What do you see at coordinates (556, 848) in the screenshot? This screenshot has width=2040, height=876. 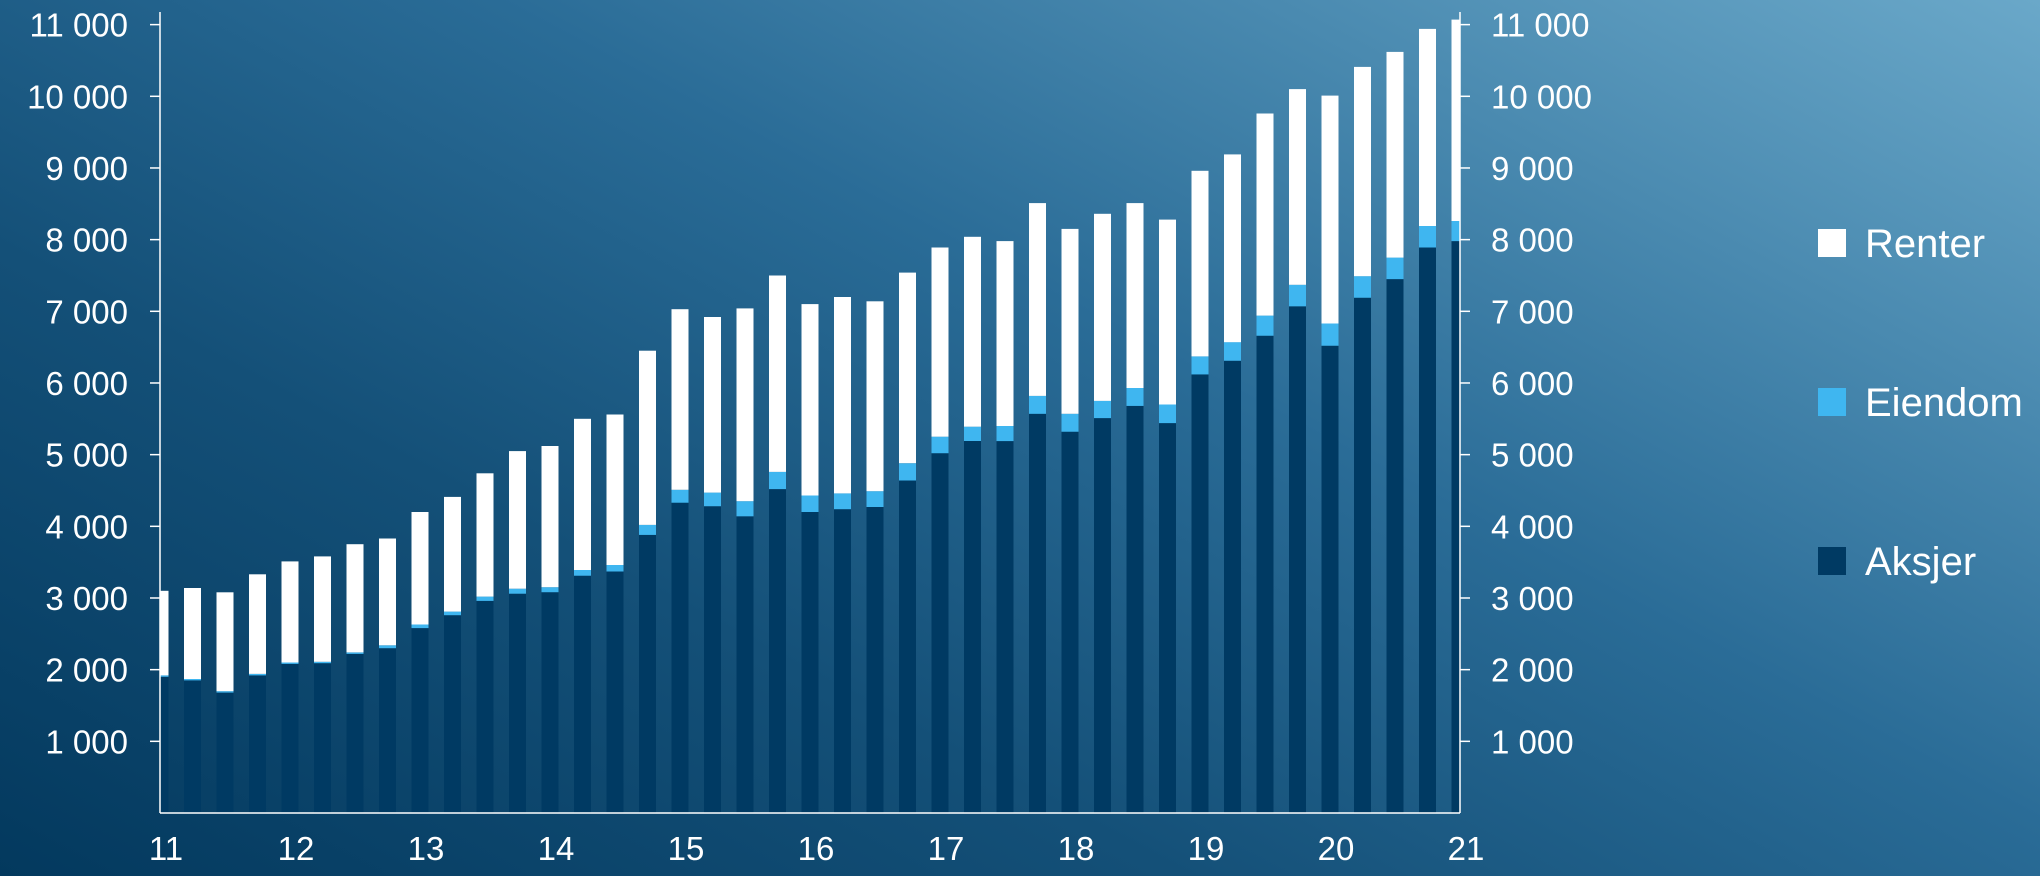 I see `x-tick-label: 14` at bounding box center [556, 848].